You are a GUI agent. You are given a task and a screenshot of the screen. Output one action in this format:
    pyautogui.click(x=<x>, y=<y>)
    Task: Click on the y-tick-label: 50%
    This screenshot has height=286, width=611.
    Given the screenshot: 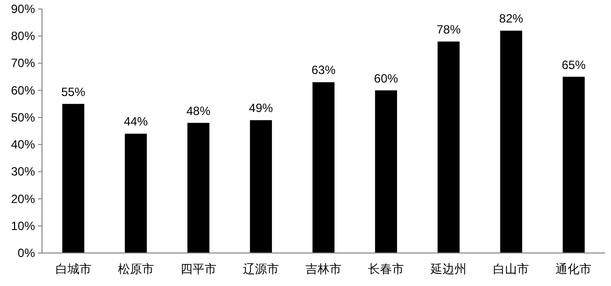 What is the action you would take?
    pyautogui.click(x=23, y=117)
    